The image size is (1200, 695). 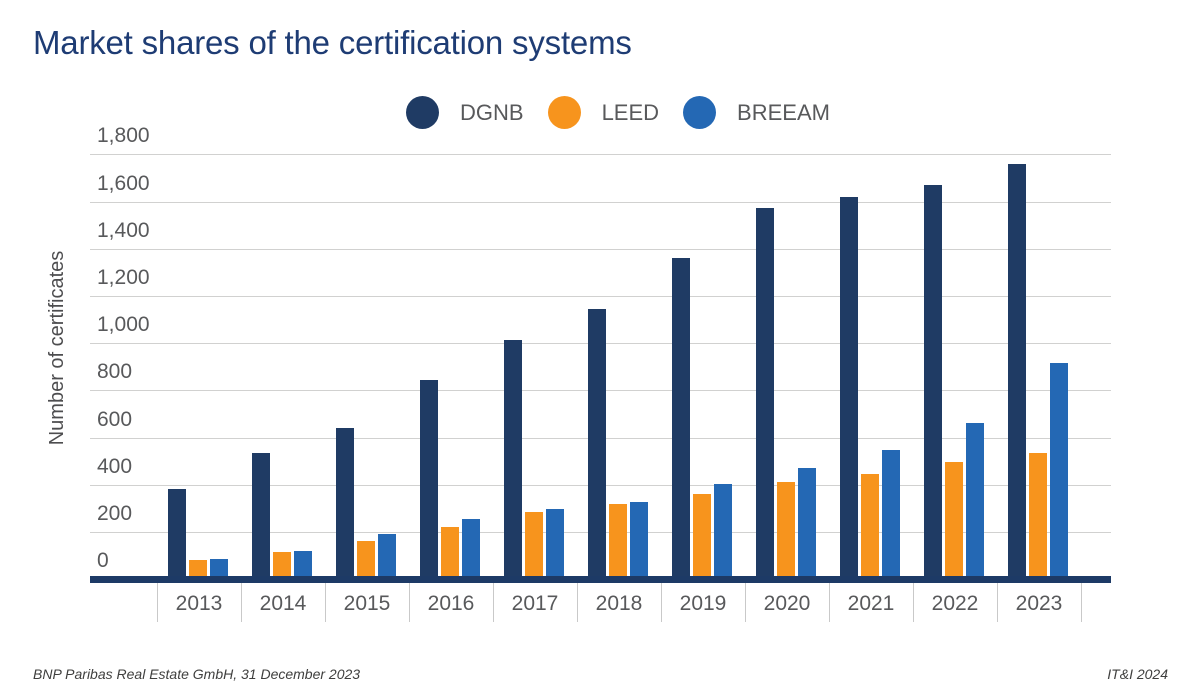 I want to click on bar-dgnb-2018, so click(x=597, y=443).